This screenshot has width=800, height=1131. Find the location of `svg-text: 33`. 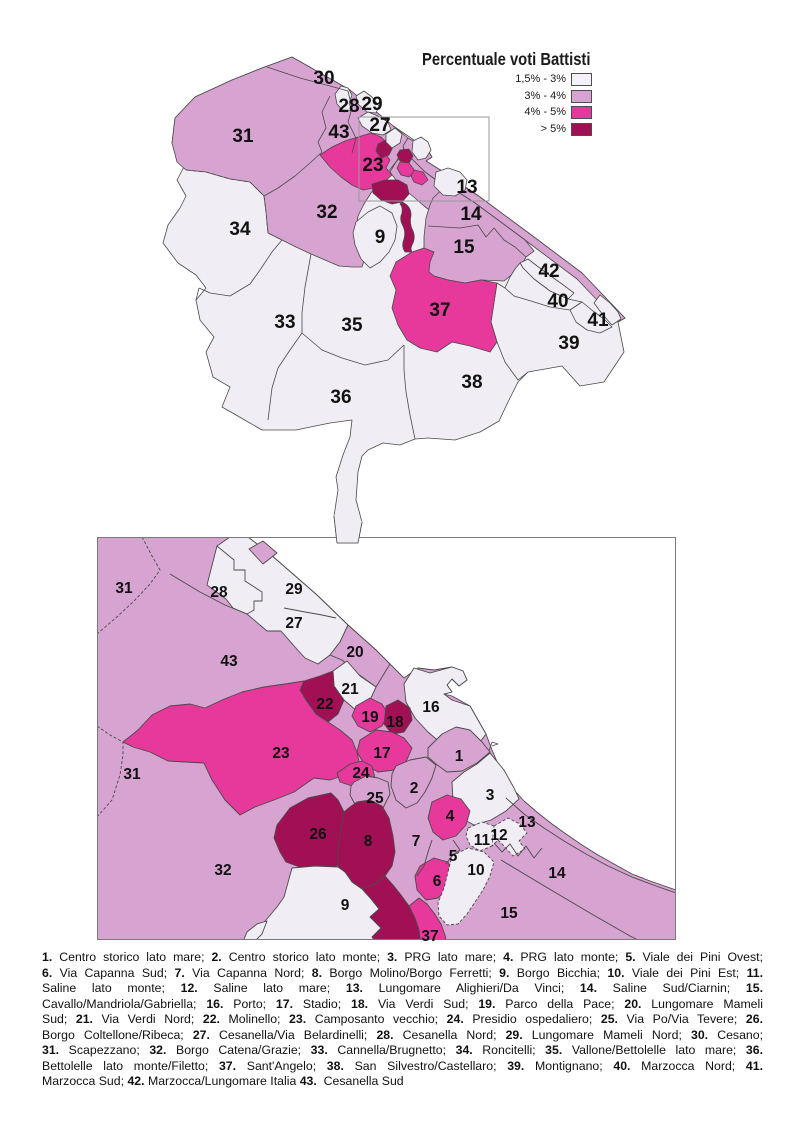

svg-text: 33 is located at coordinates (284, 322).